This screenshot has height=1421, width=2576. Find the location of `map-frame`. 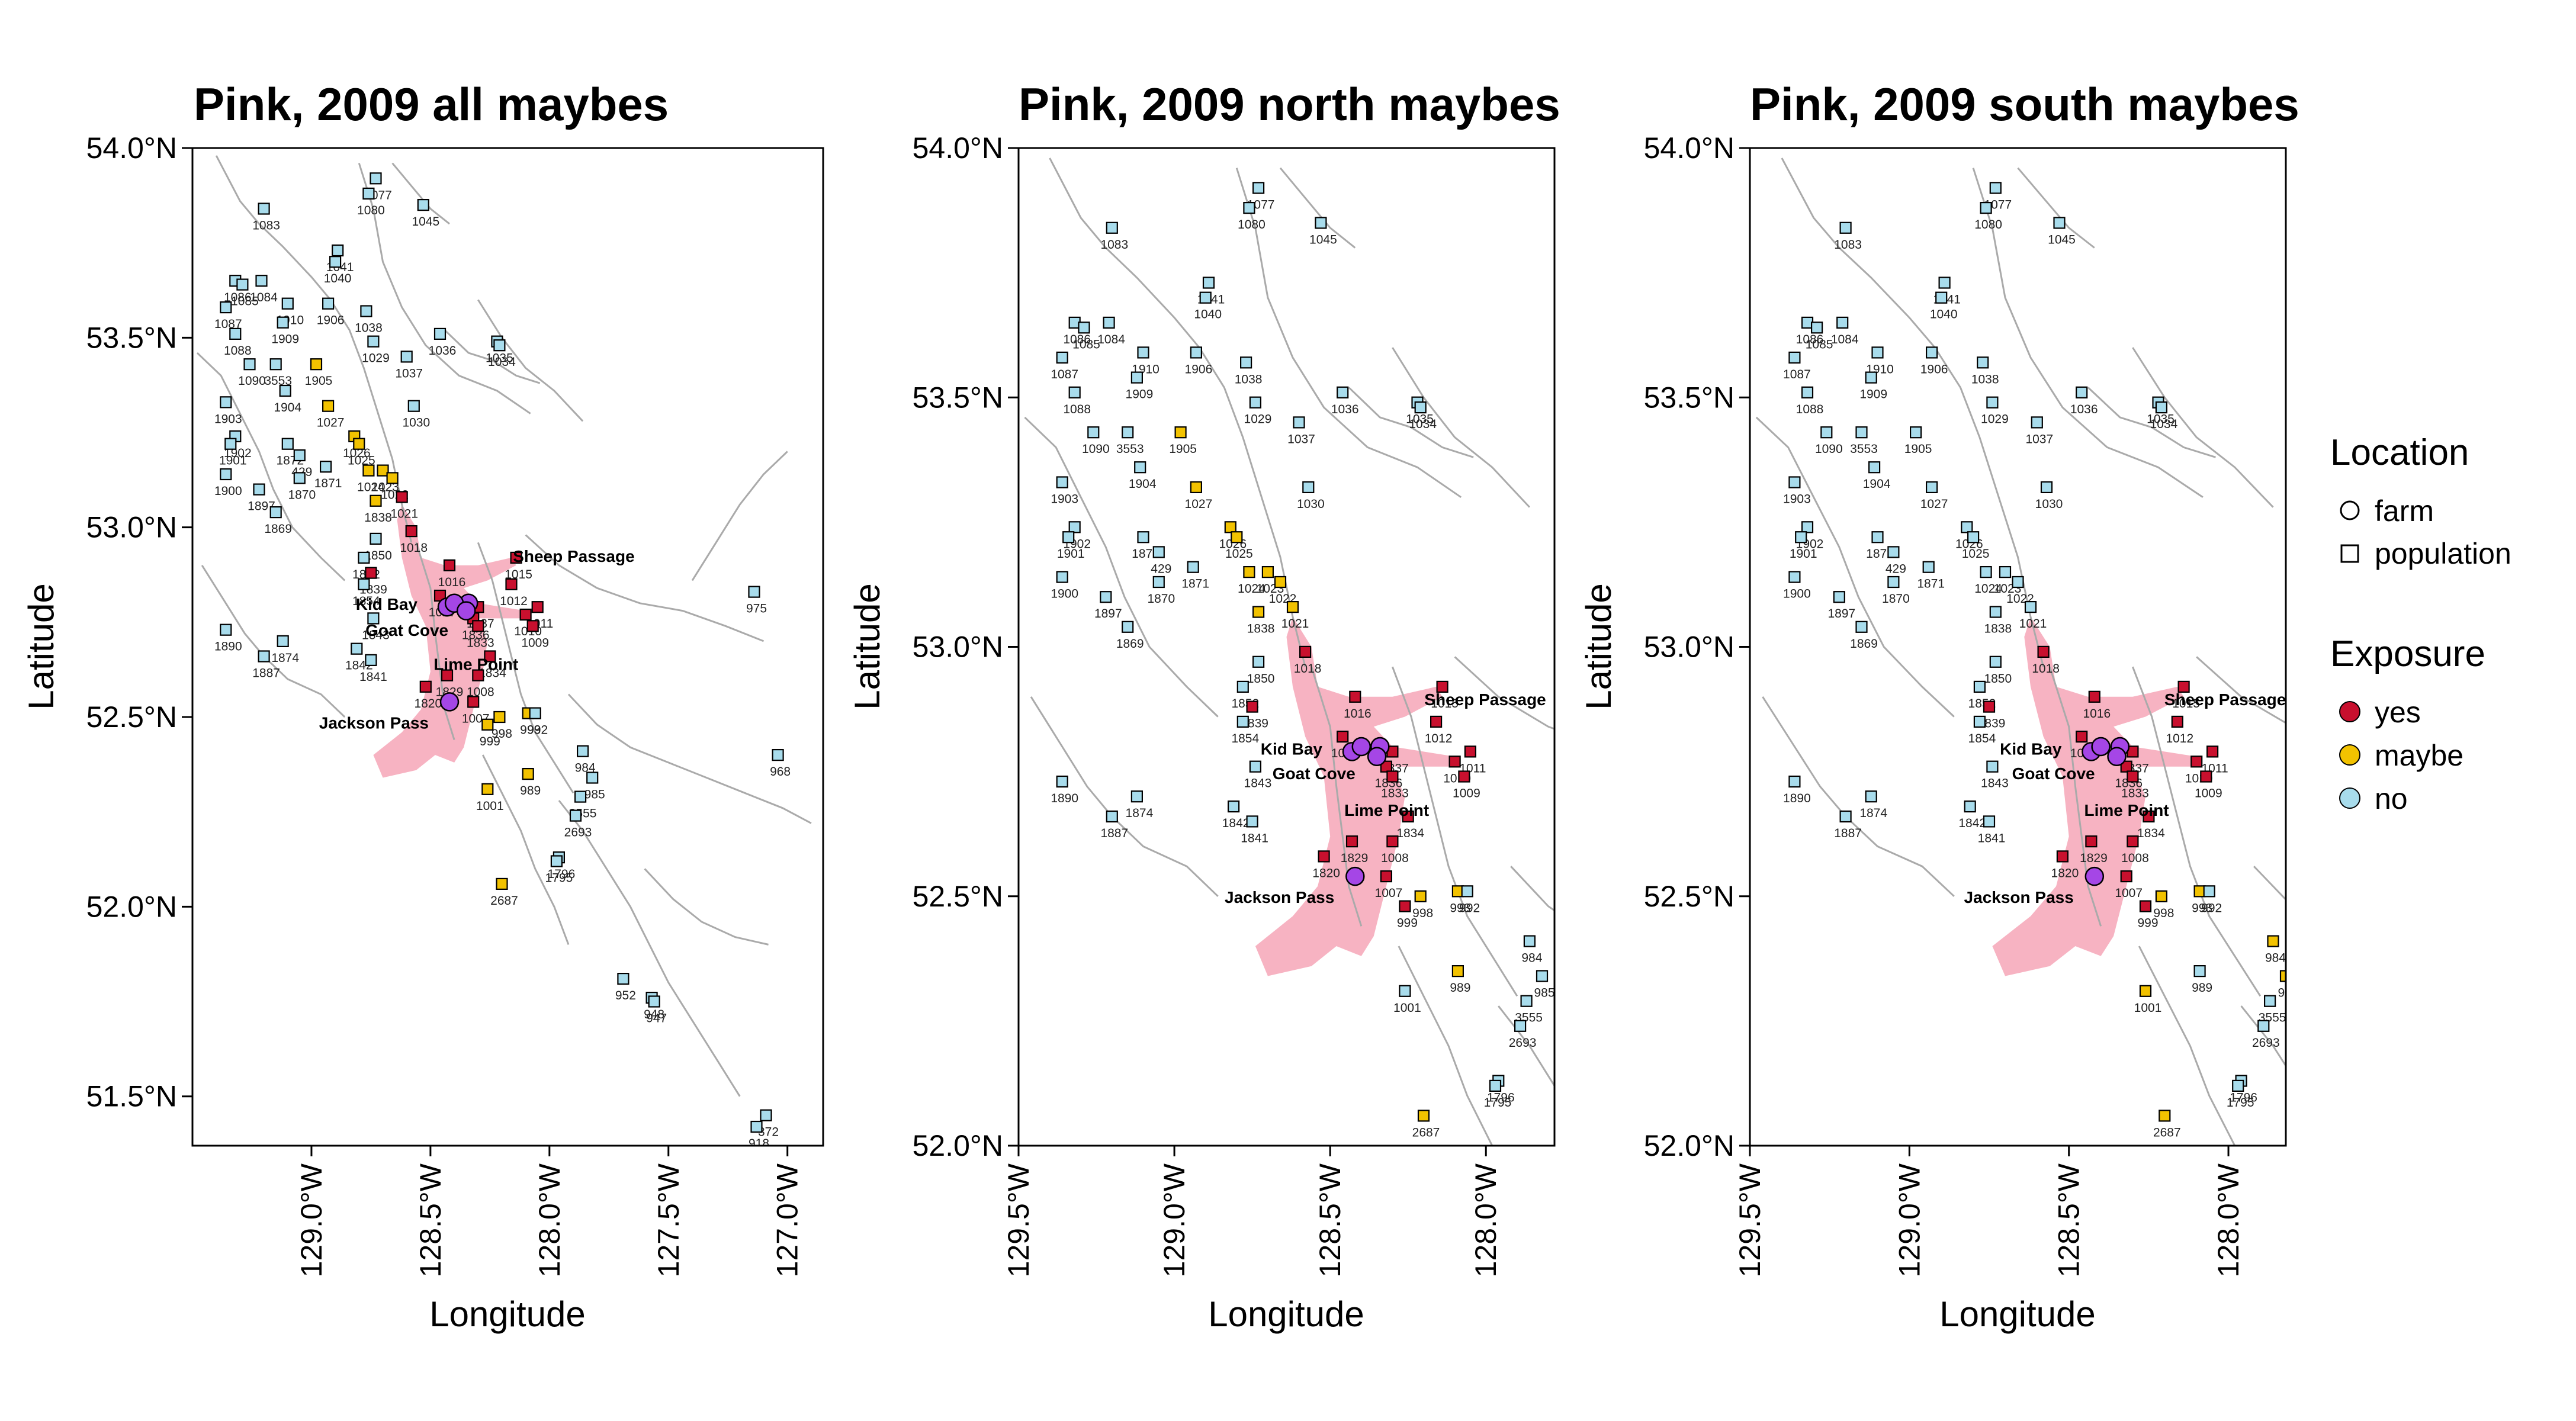

map-frame is located at coordinates (1286, 647).